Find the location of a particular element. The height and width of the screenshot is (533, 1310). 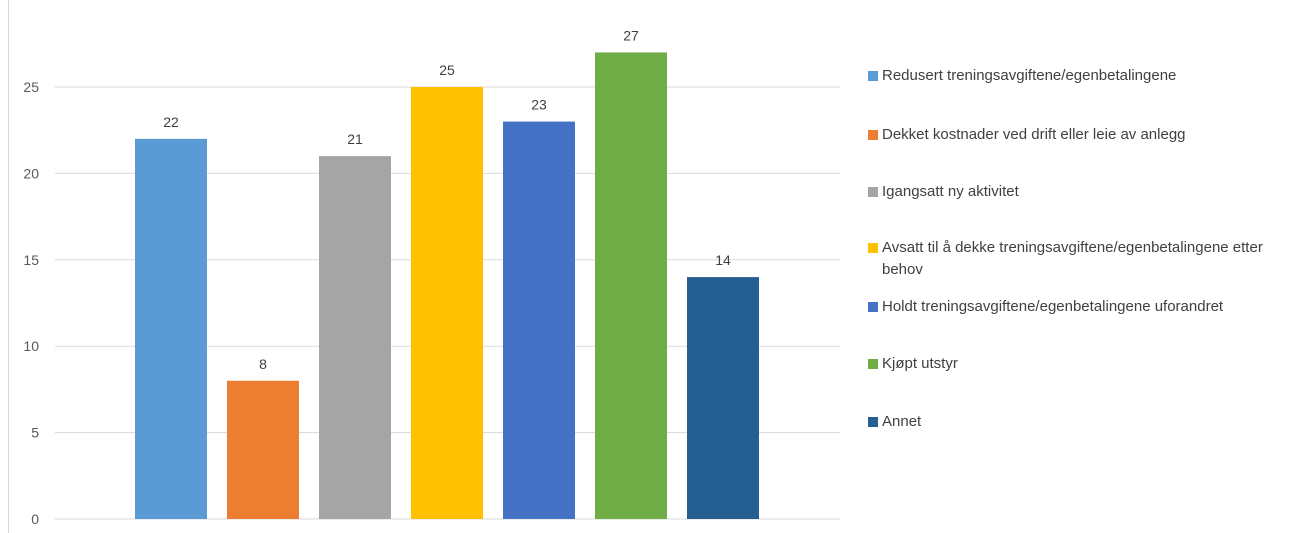

data-label-0: 22 is located at coordinates (171, 122).